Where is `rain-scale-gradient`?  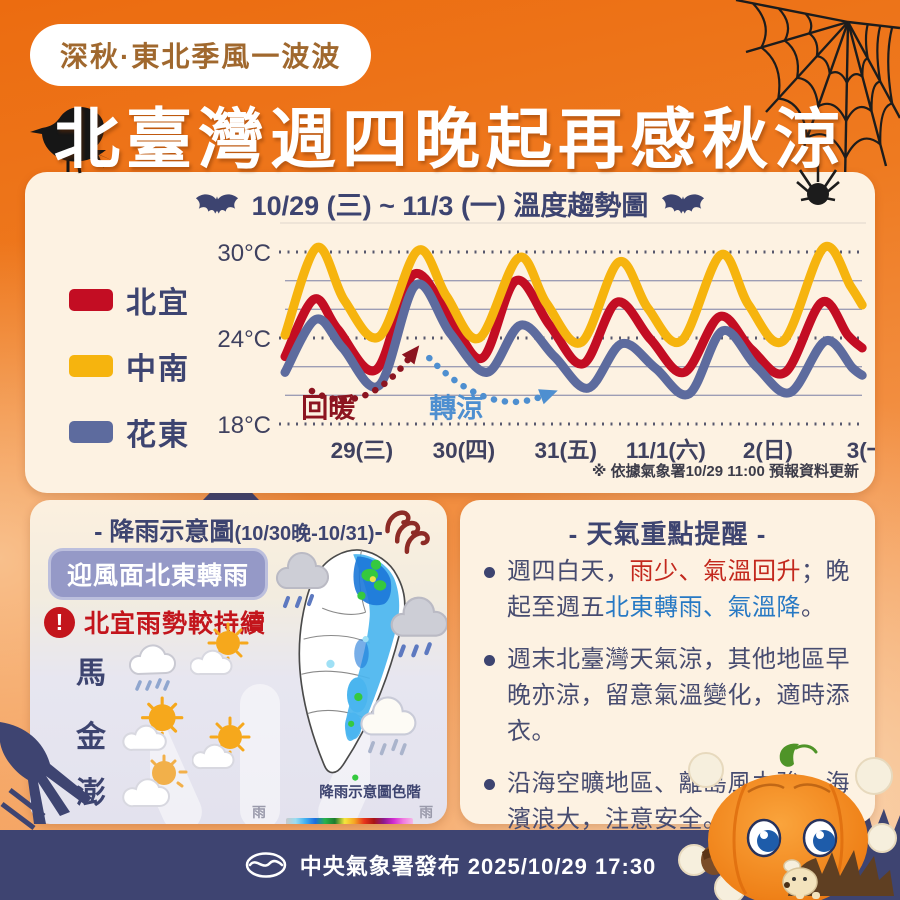
rain-scale-gradient is located at coordinates (349, 820).